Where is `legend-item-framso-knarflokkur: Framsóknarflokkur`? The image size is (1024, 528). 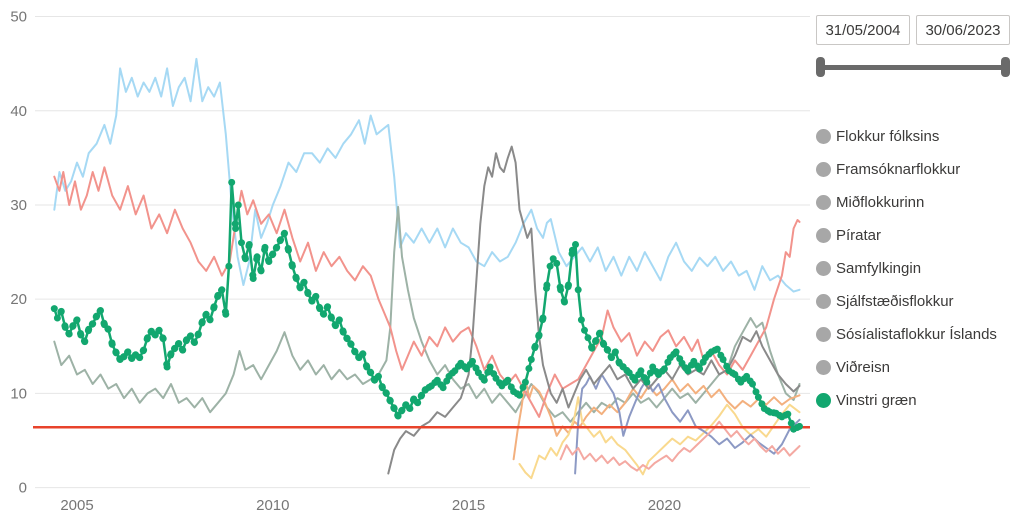 legend-item-framso-knarflokkur: Framsóknarflokkur is located at coordinates (918, 169).